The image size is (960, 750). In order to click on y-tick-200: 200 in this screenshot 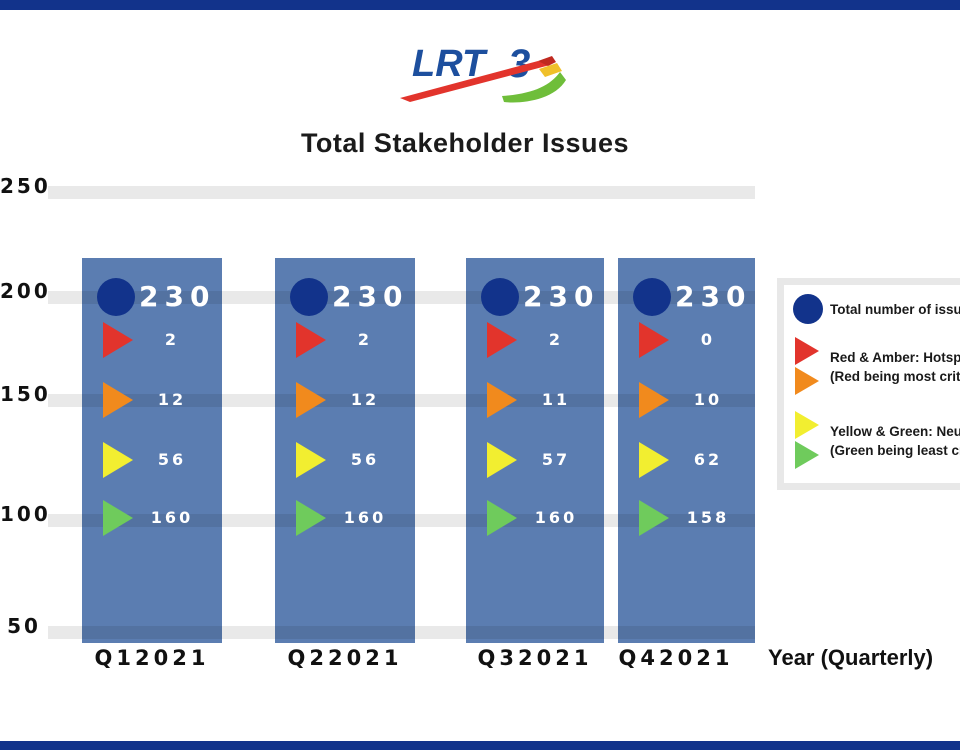, I will do `click(25, 291)`.